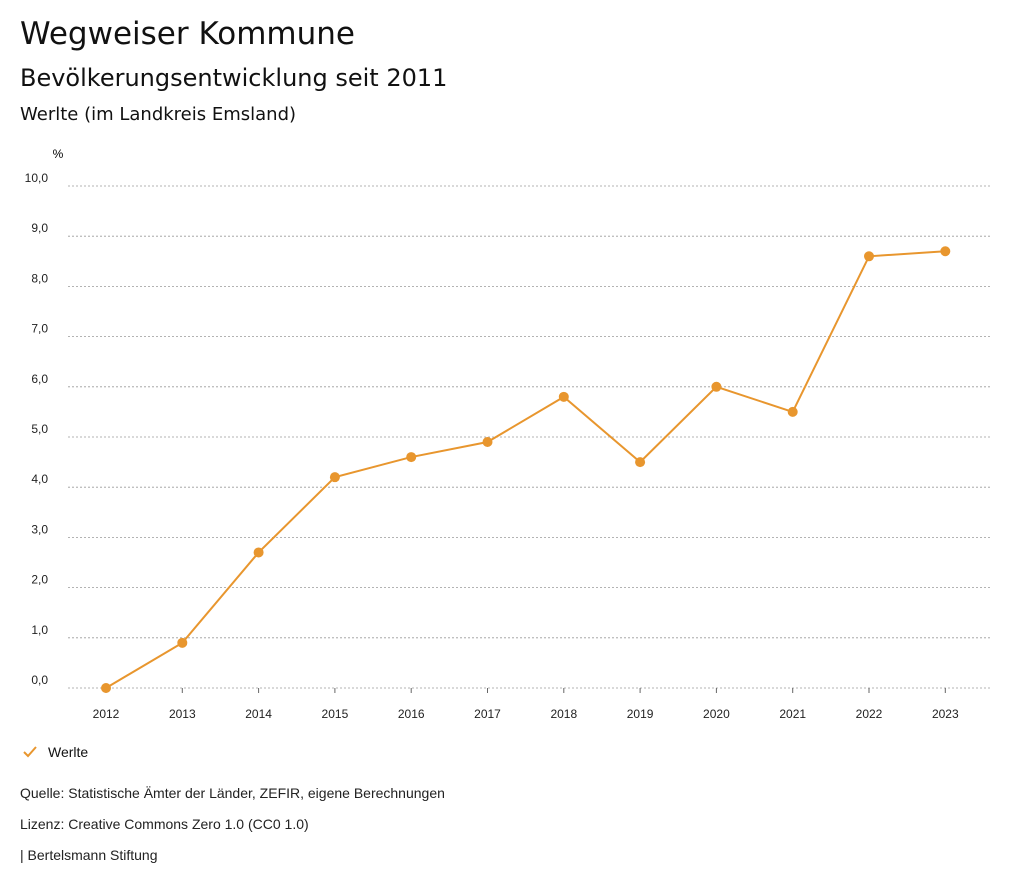 The height and width of the screenshot is (888, 1024). Describe the element at coordinates (563, 714) in the screenshot. I see `x-tick-label: 2018` at that location.